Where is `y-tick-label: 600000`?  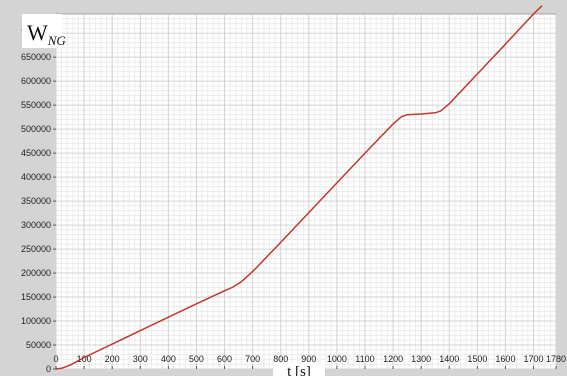 y-tick-label: 600000 is located at coordinates (36, 81).